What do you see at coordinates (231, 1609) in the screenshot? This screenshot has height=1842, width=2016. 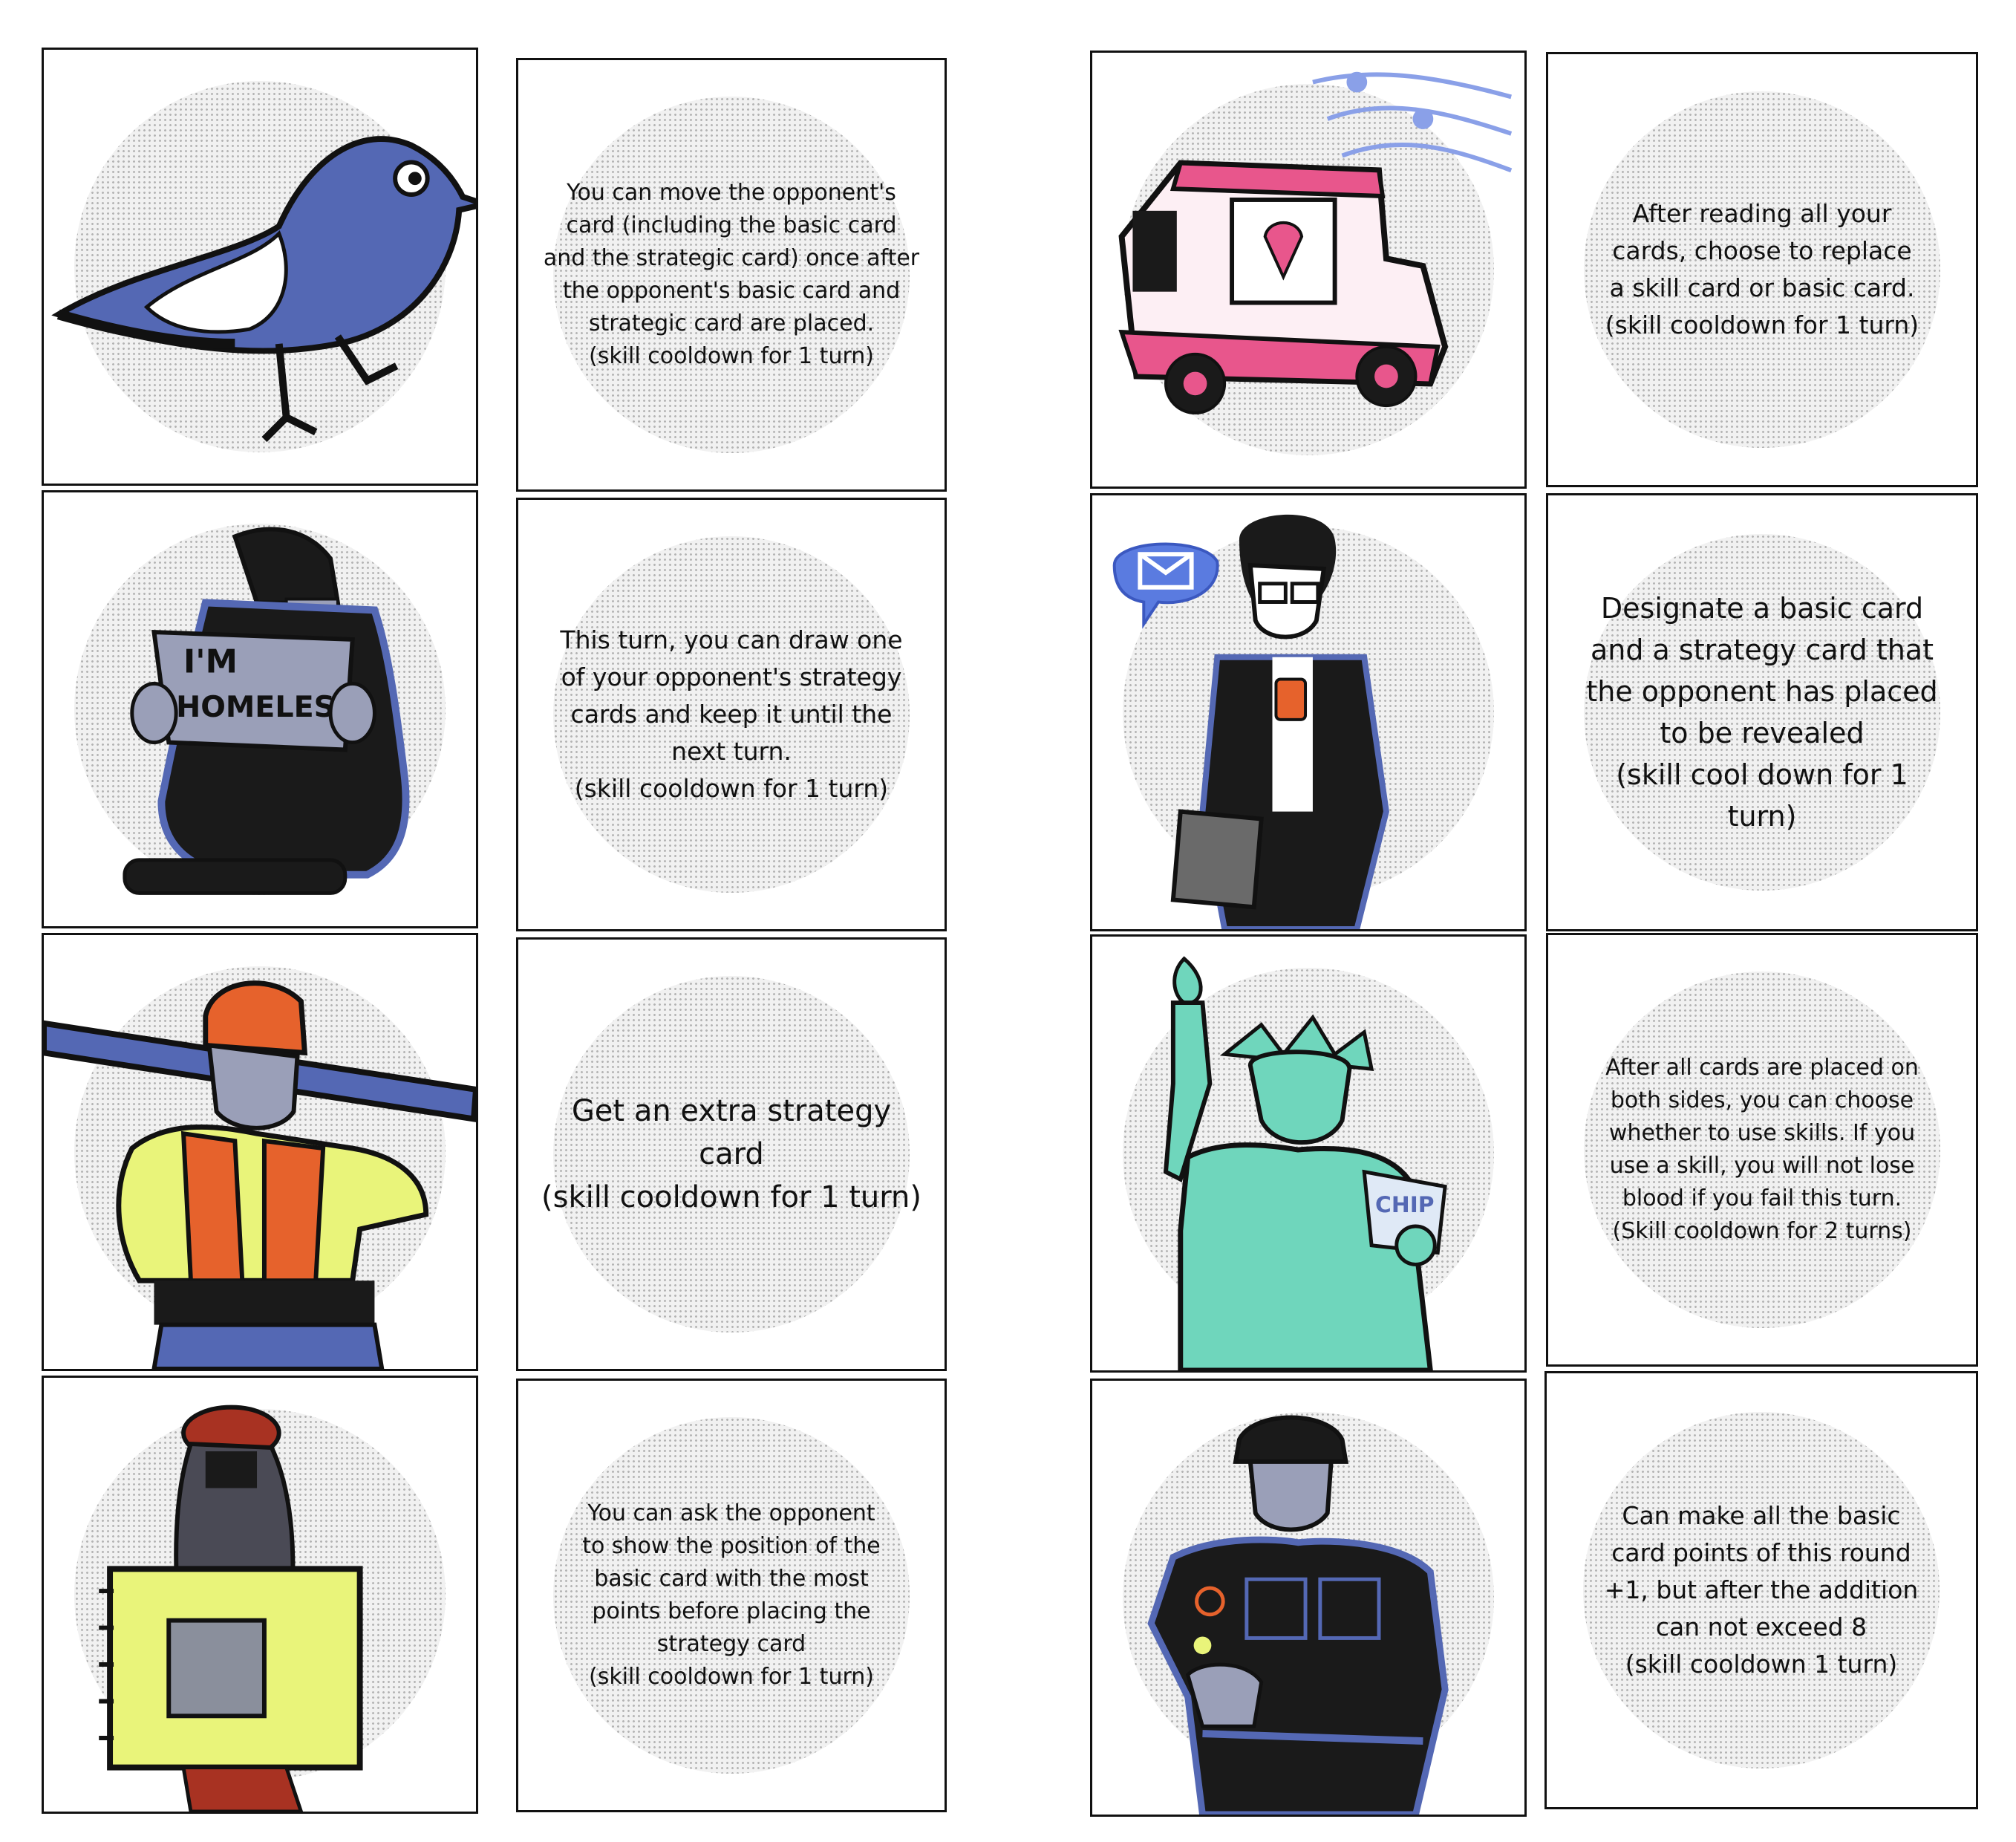 I see `student-with-backpack-icon` at bounding box center [231, 1609].